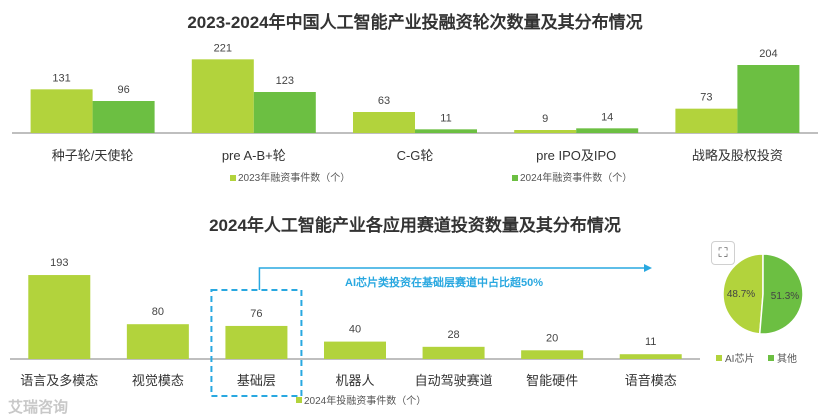  What do you see at coordinates (365, 400) in the screenshot?
I see `legend-label-c2: 2024年投融资事件数（个）` at bounding box center [365, 400].